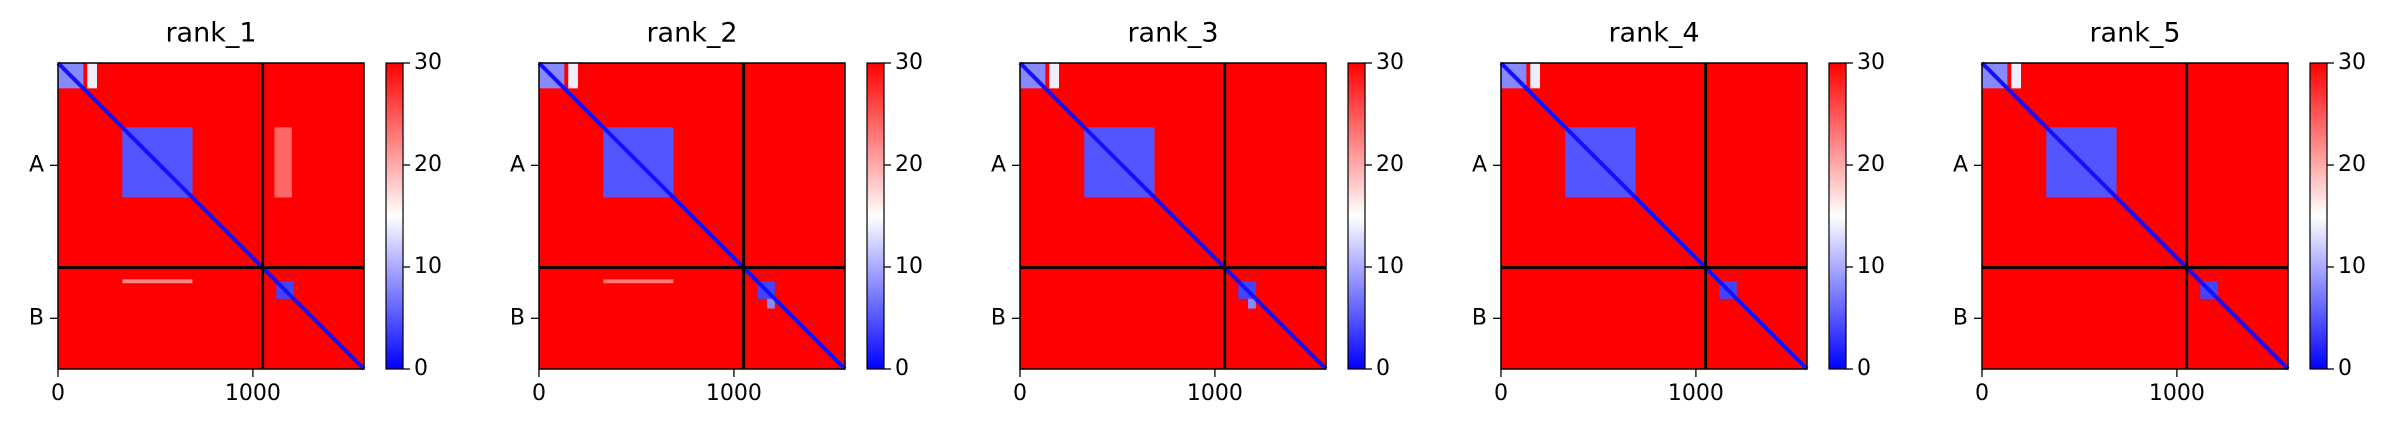 This screenshot has width=2401, height=438. Describe the element at coordinates (1653, 33) in the screenshot. I see `panel-title: rank_4` at that location.